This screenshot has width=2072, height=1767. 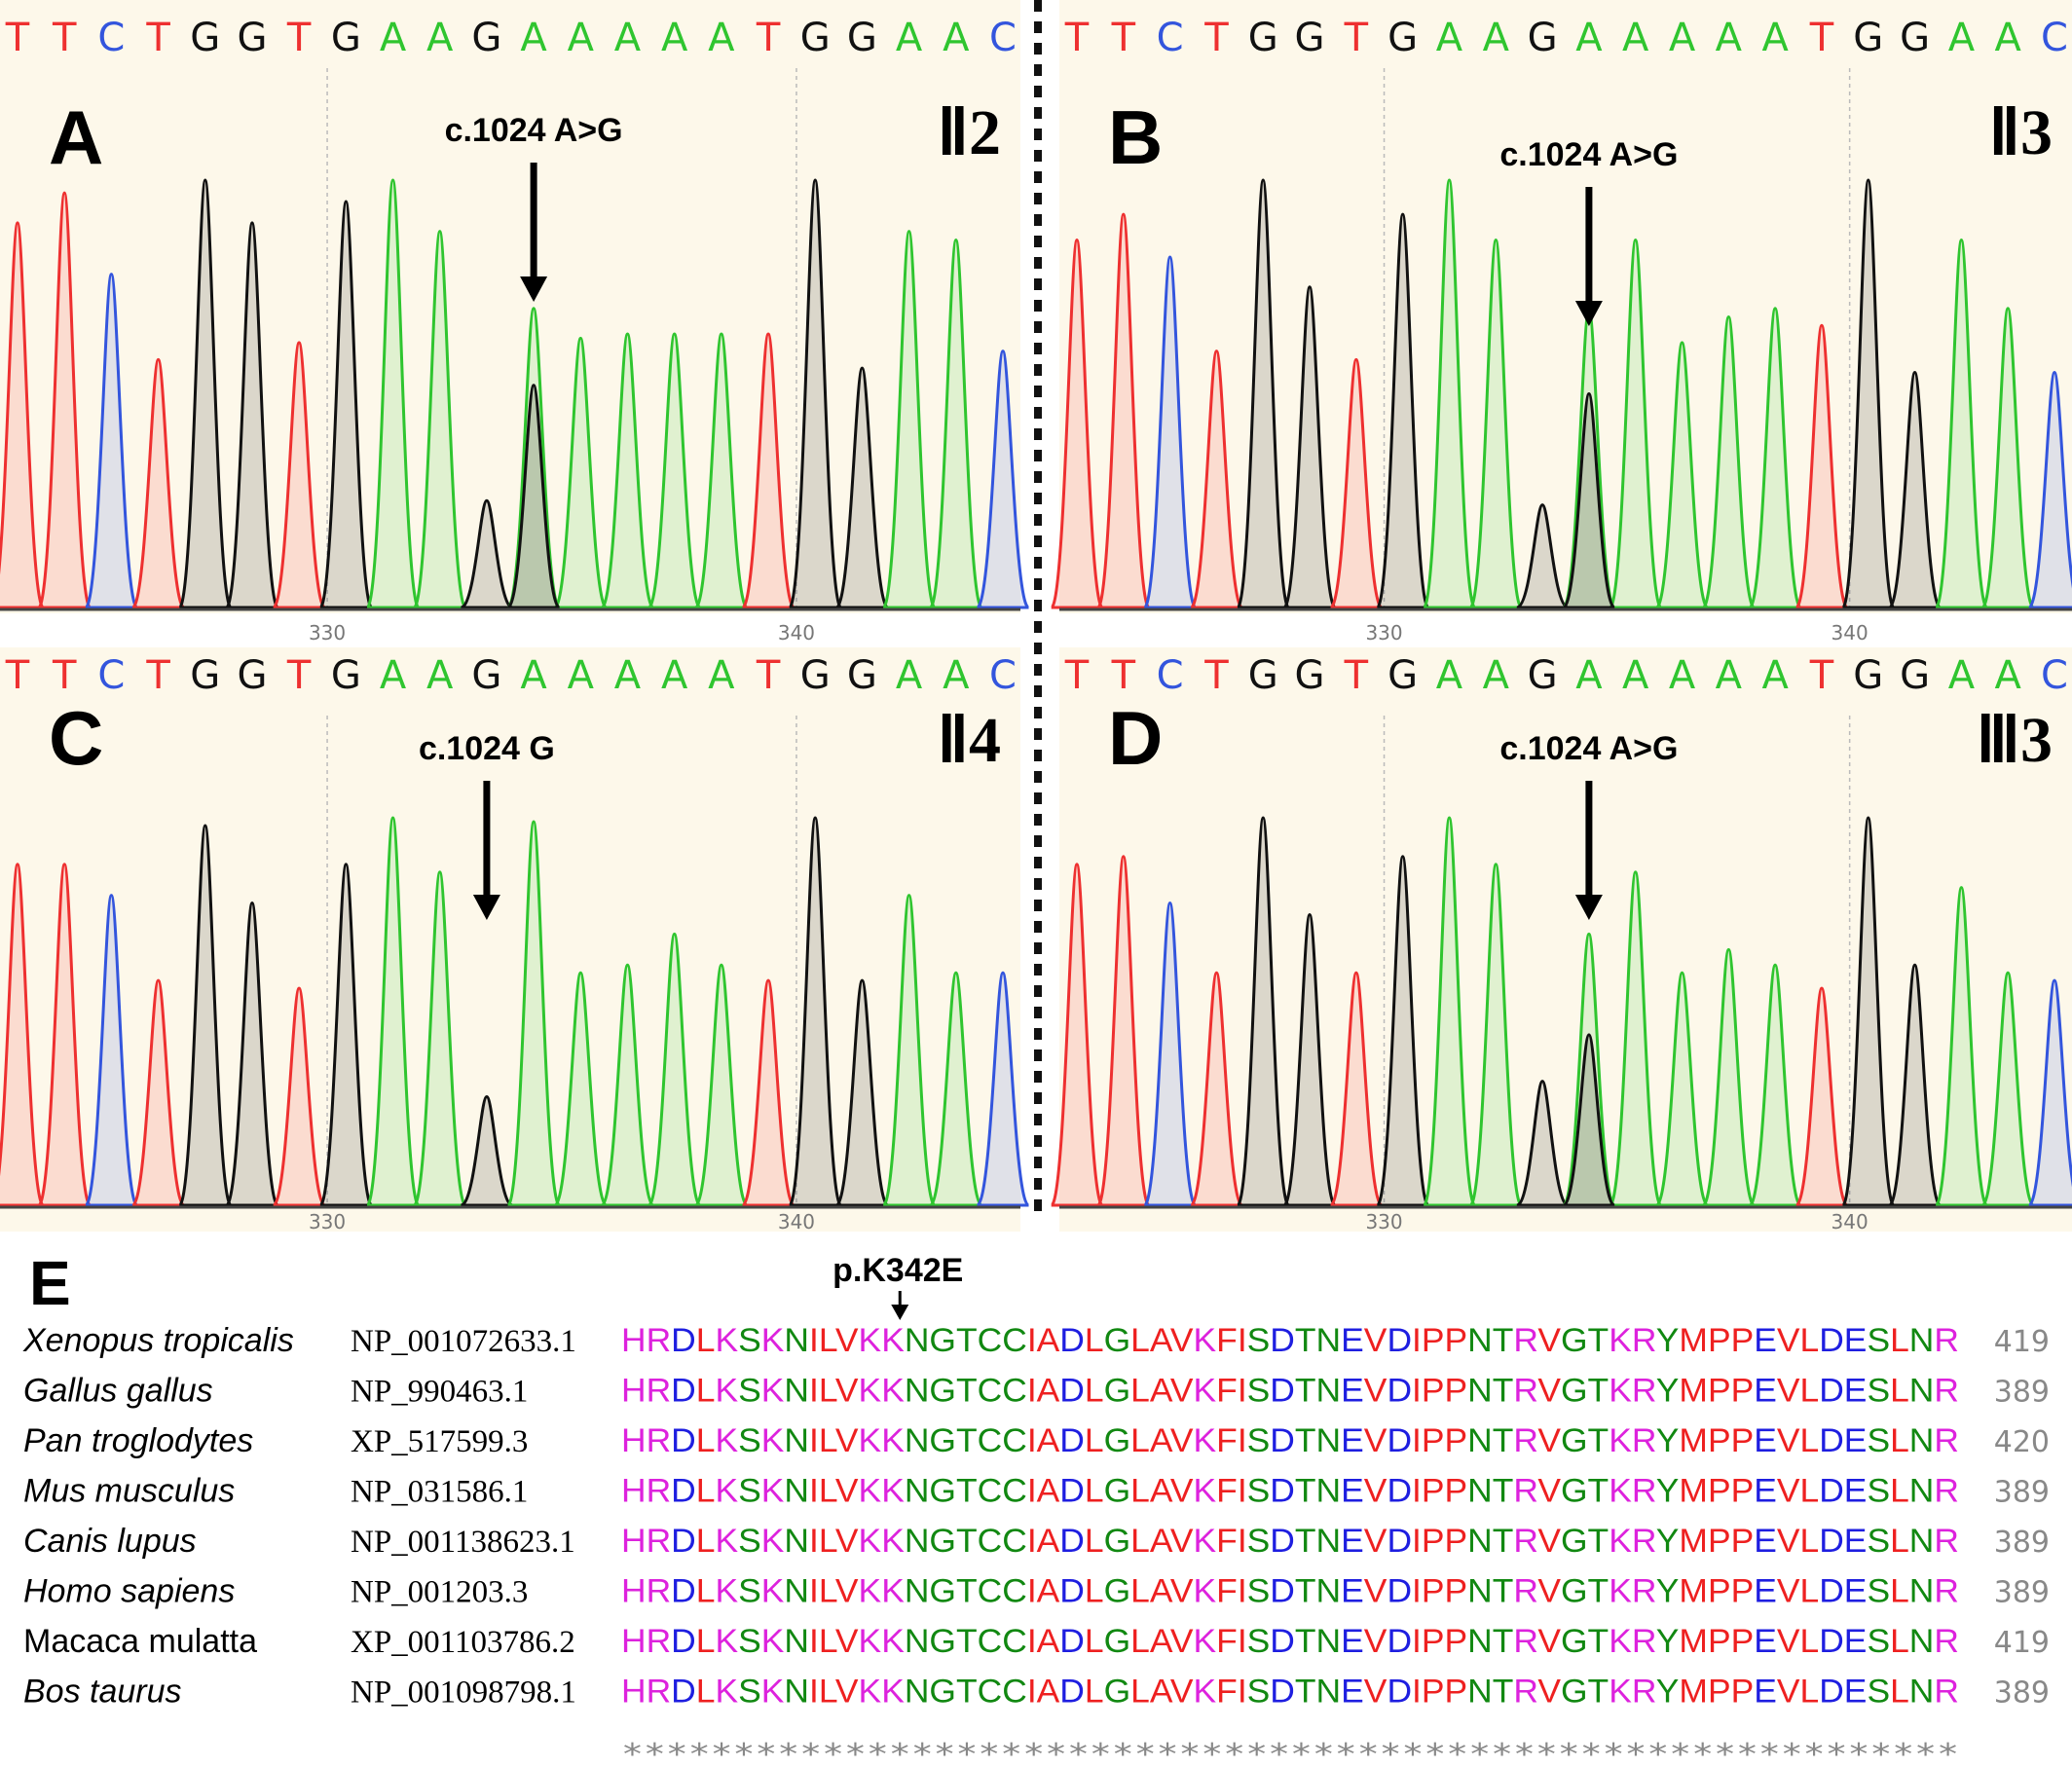 I want to click on accession-number: NP_001072633.1, so click(x=463, y=1341).